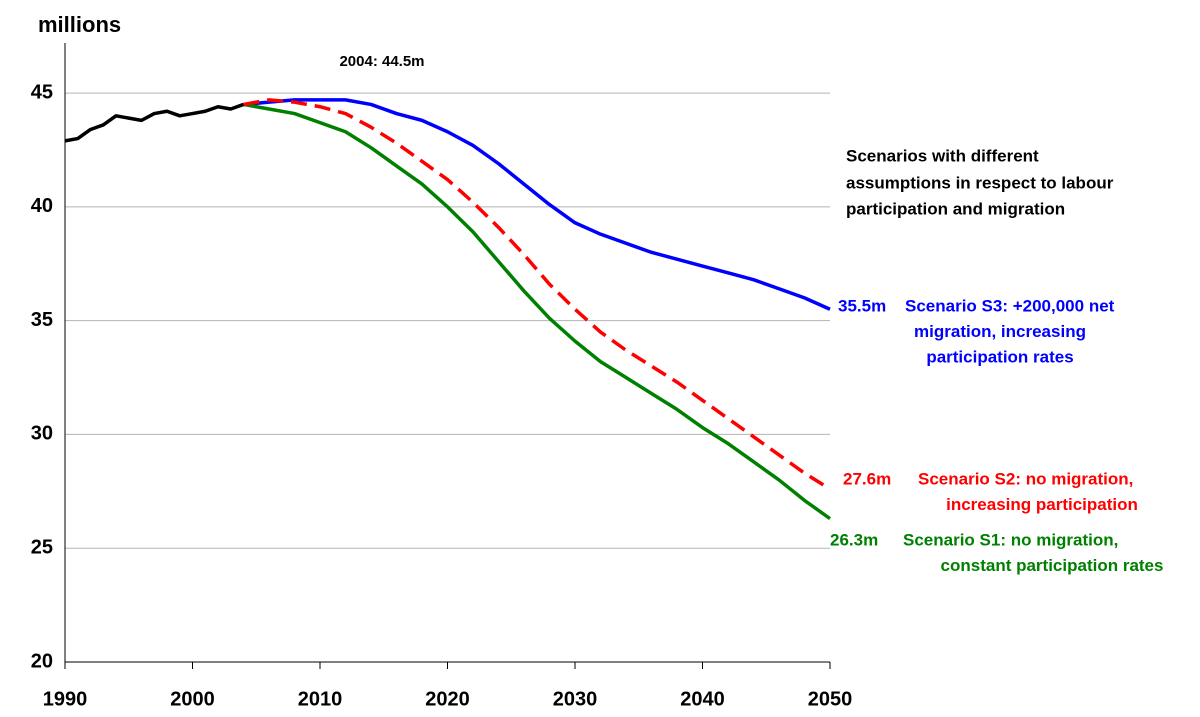 The image size is (1200, 717). Describe the element at coordinates (1025, 478) in the screenshot. I see `legend-label: Scenario S2: no migration,` at that location.